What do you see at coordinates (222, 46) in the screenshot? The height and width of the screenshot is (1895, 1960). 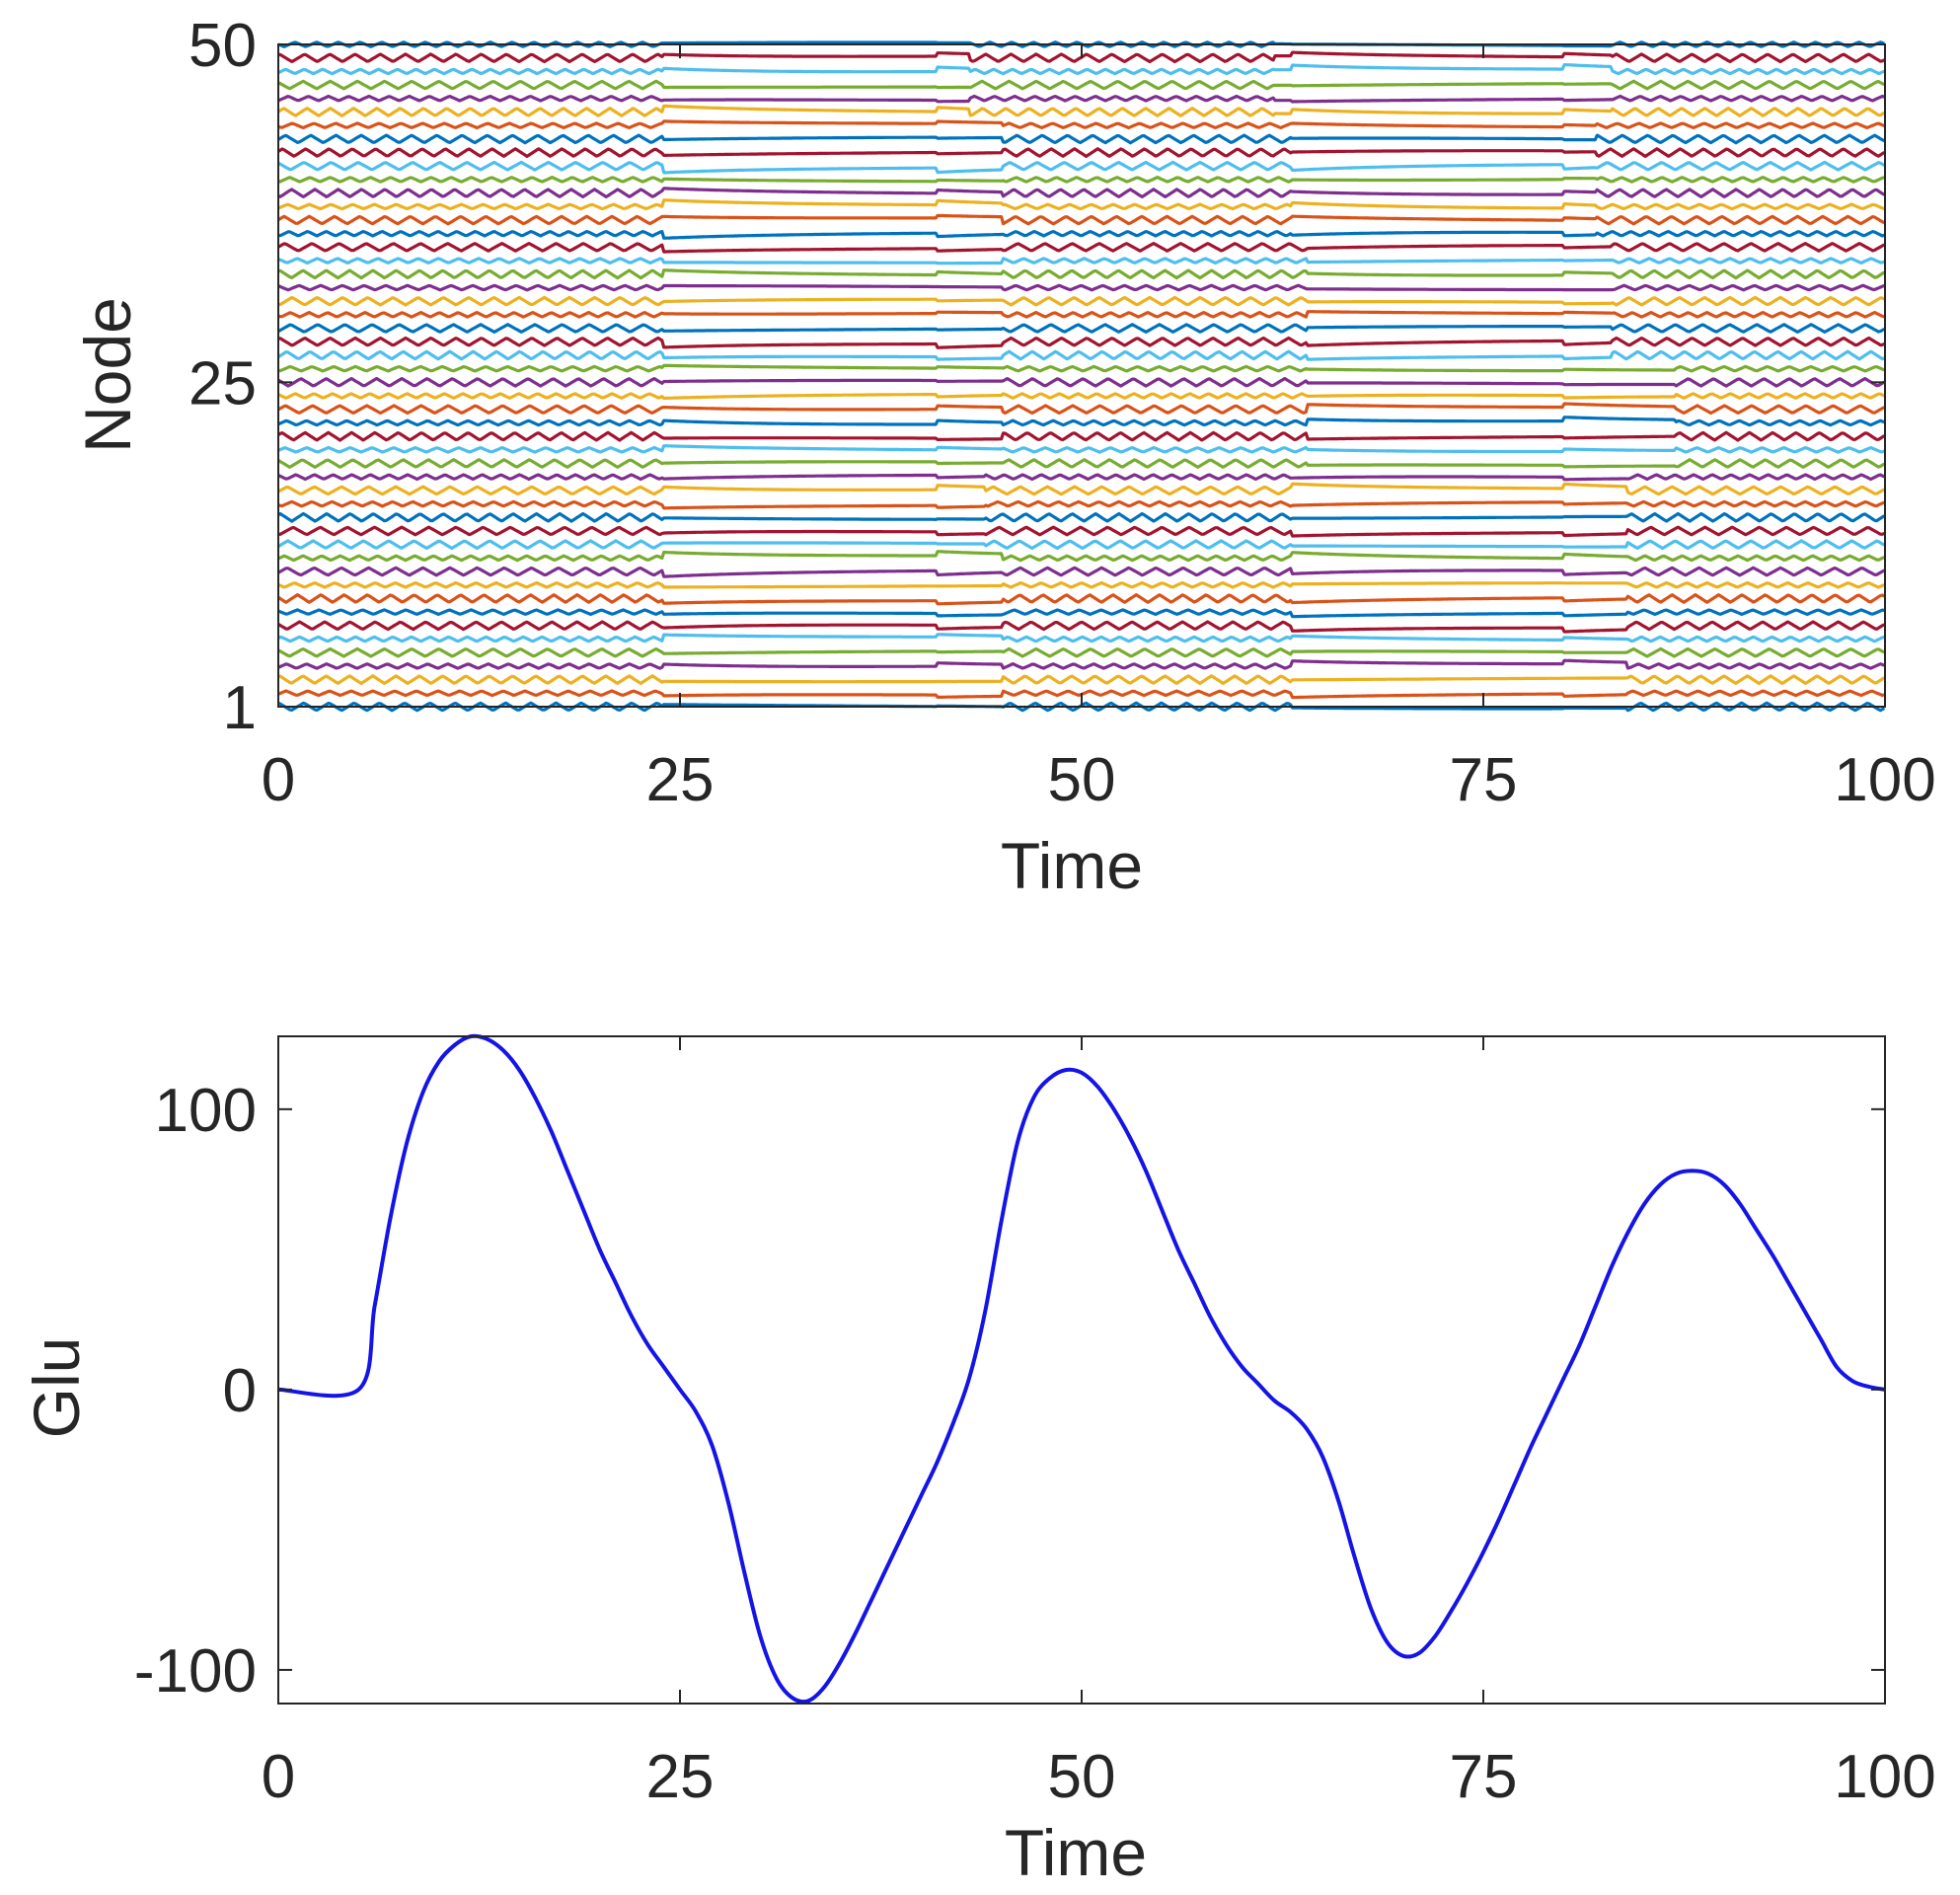 I see `node-y-tick-label: 50` at bounding box center [222, 46].